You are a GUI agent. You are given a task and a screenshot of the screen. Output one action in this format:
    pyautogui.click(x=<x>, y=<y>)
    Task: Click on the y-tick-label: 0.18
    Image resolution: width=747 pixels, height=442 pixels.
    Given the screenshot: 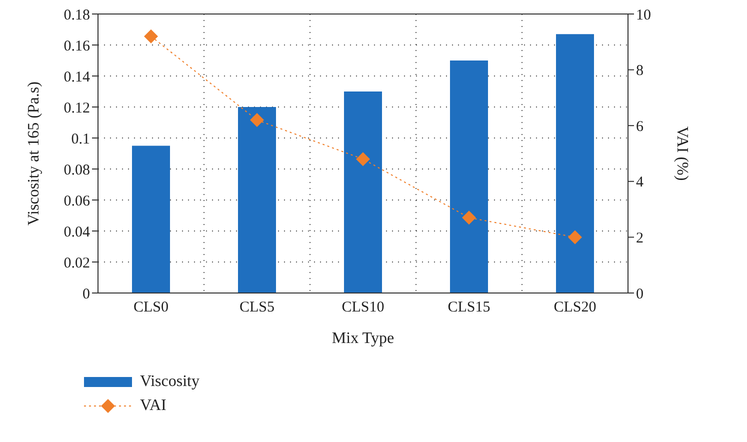 What is the action you would take?
    pyautogui.click(x=77, y=15)
    